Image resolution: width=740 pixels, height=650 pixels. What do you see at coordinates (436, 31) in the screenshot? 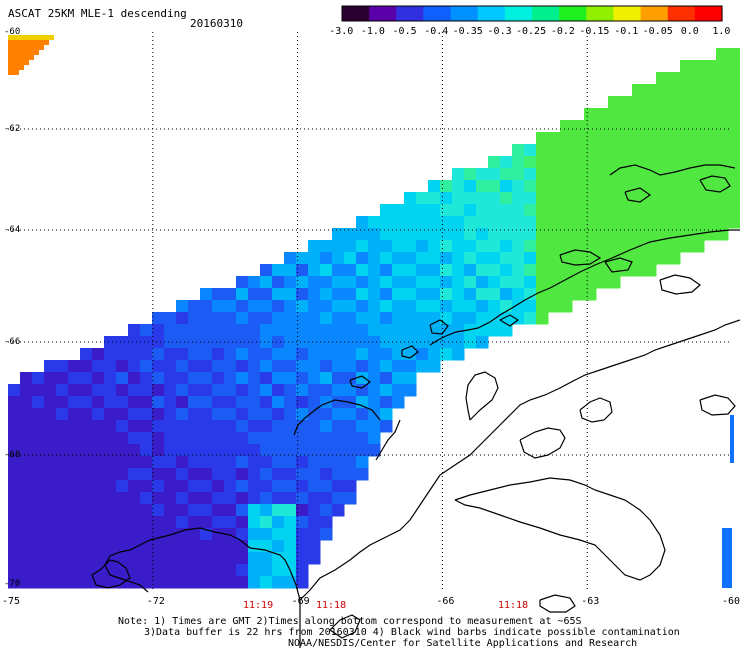
I see `colorbar-tick-label: -0.4` at bounding box center [436, 31].